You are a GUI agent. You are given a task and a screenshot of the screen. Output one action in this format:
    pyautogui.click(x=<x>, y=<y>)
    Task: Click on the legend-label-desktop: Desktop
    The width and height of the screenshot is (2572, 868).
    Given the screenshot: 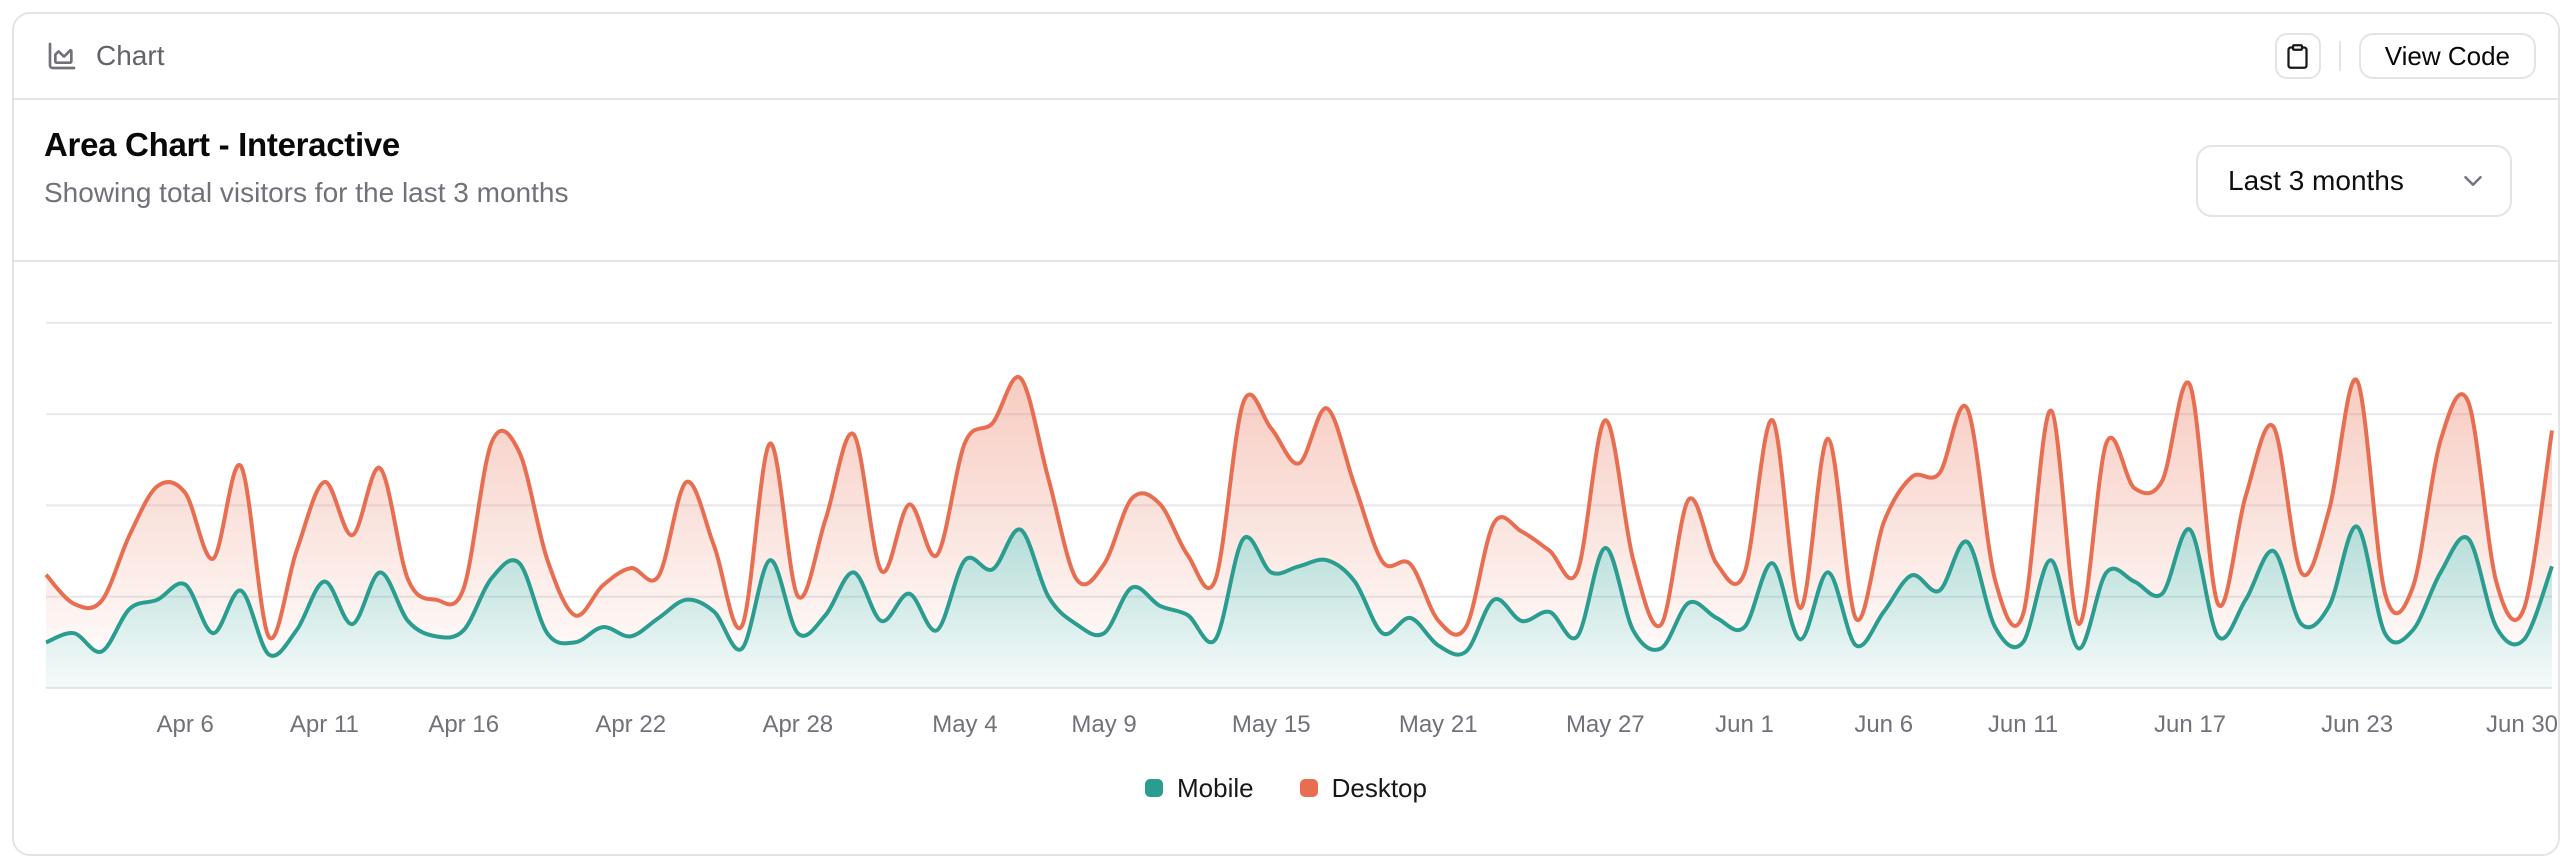 What is the action you would take?
    pyautogui.click(x=1379, y=787)
    